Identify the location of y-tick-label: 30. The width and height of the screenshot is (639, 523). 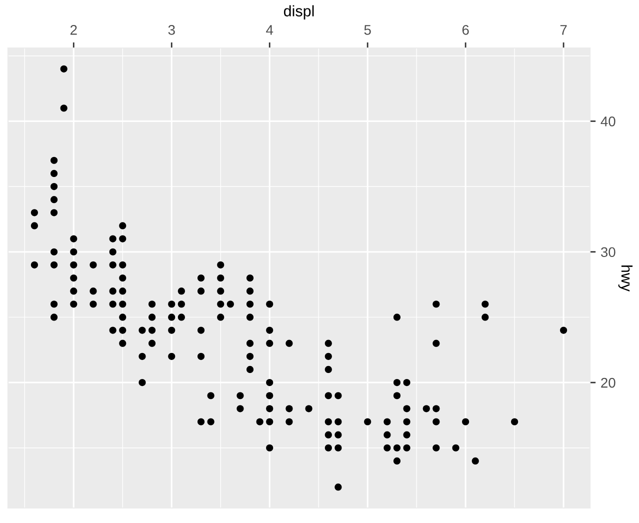
(608, 252).